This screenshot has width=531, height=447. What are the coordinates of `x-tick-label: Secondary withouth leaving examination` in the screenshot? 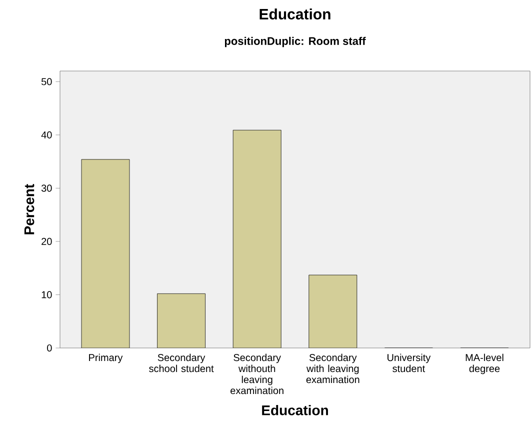 It's located at (257, 374).